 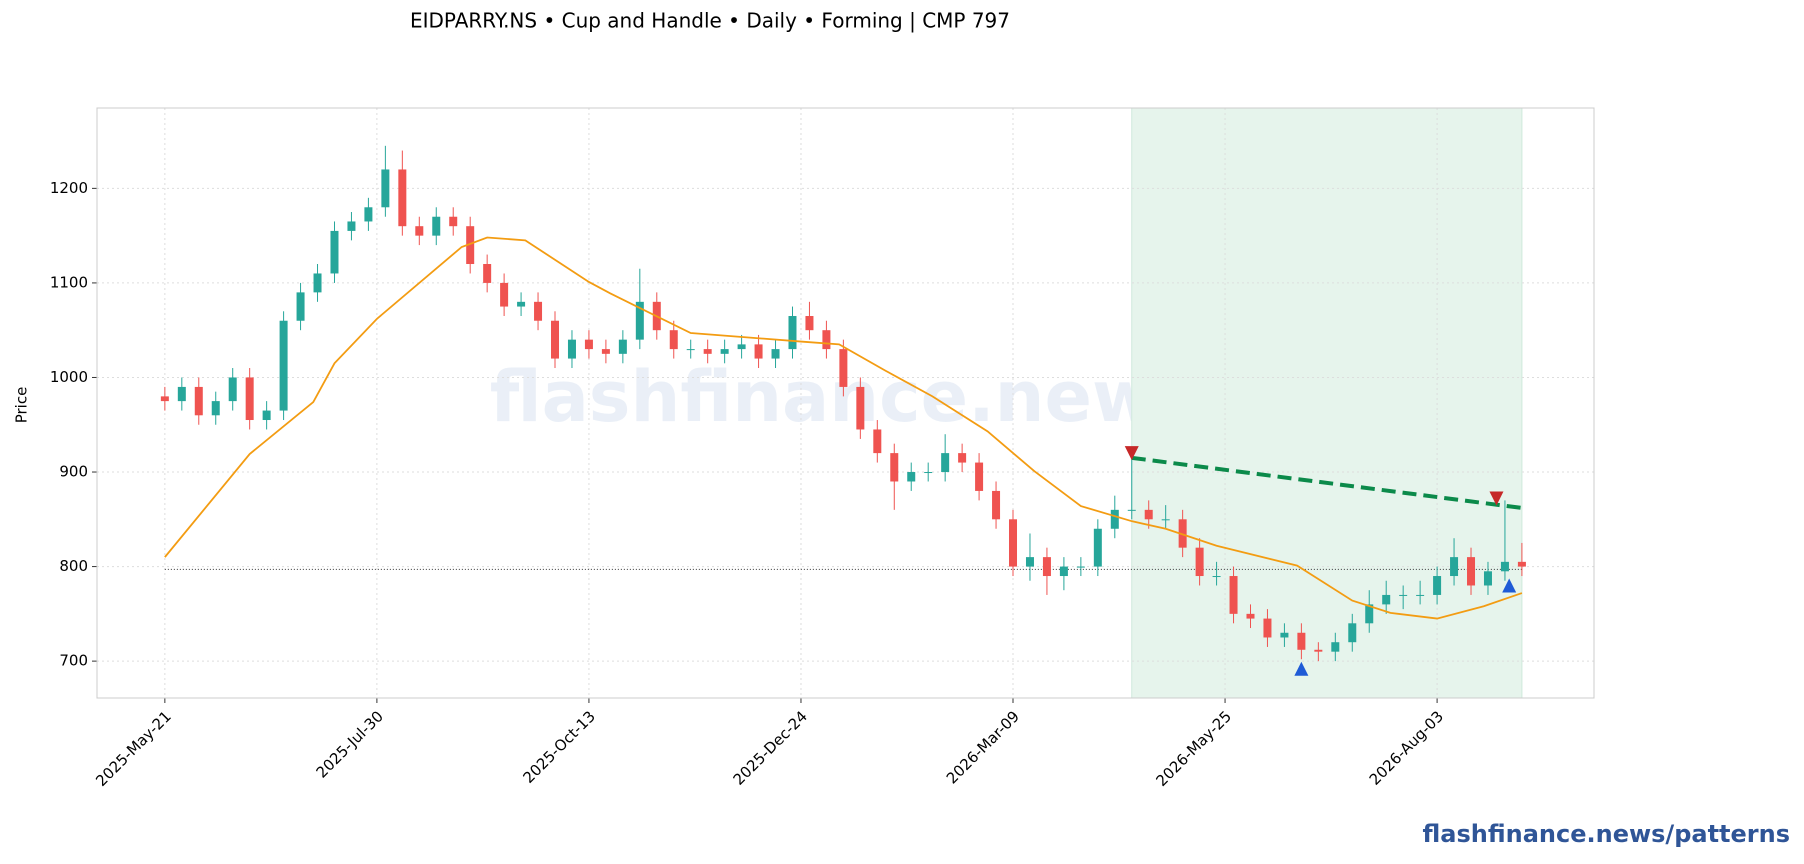 I want to click on y-tick-label: 1000, so click(x=69, y=377).